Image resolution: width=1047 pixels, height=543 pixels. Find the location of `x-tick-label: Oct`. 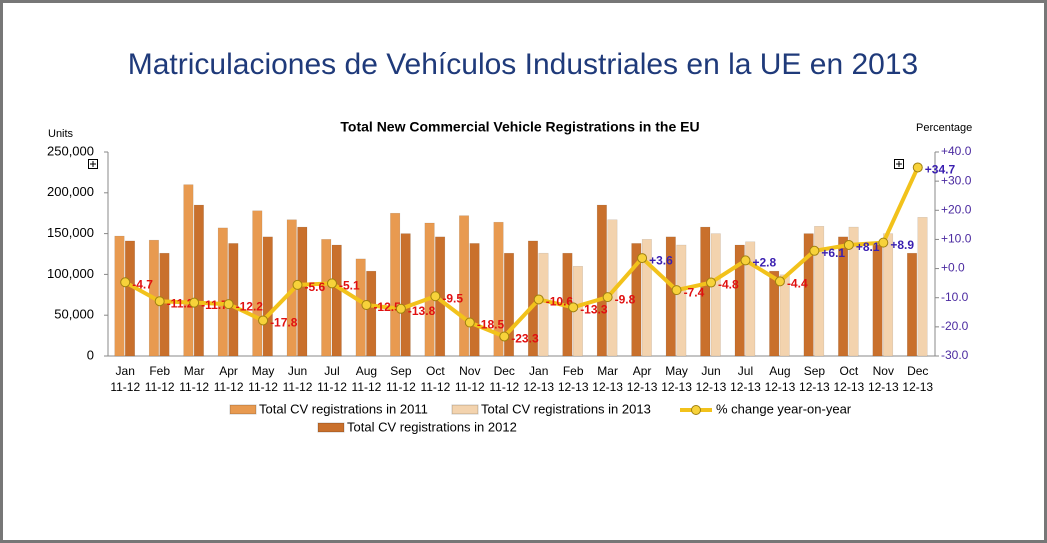

x-tick-label: Oct is located at coordinates (435, 371).